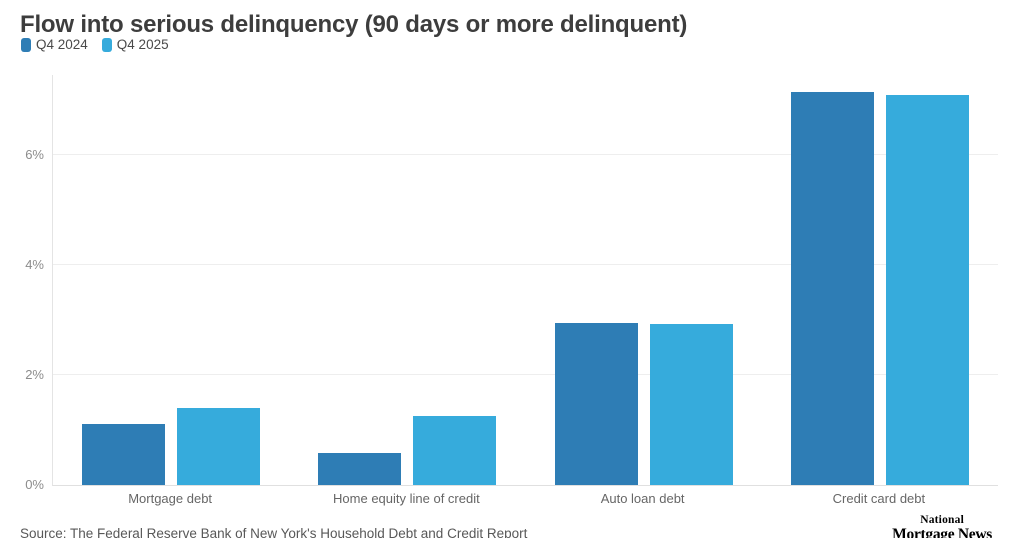 Image resolution: width=1024 pixels, height=538 pixels. What do you see at coordinates (360, 469) in the screenshot?
I see `bar-q4-2024-home-equity-line-of-credit` at bounding box center [360, 469].